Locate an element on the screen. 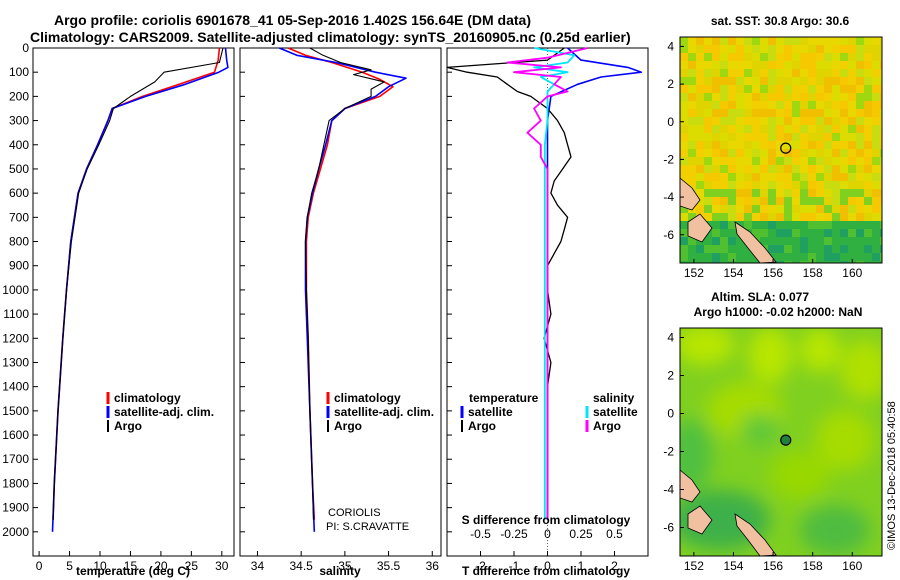 The image size is (900, 580). lat-tick-label: -2 is located at coordinates (668, 452).